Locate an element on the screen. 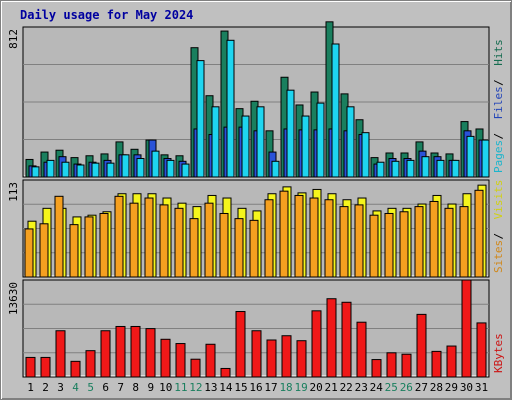  x-tick-label: 19 is located at coordinates (300, 387).